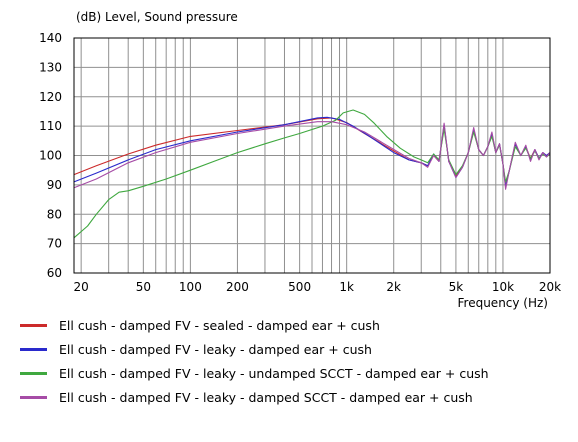 The image size is (578, 442). Describe the element at coordinates (190, 287) in the screenshot. I see `x-tick-label: 100` at that location.